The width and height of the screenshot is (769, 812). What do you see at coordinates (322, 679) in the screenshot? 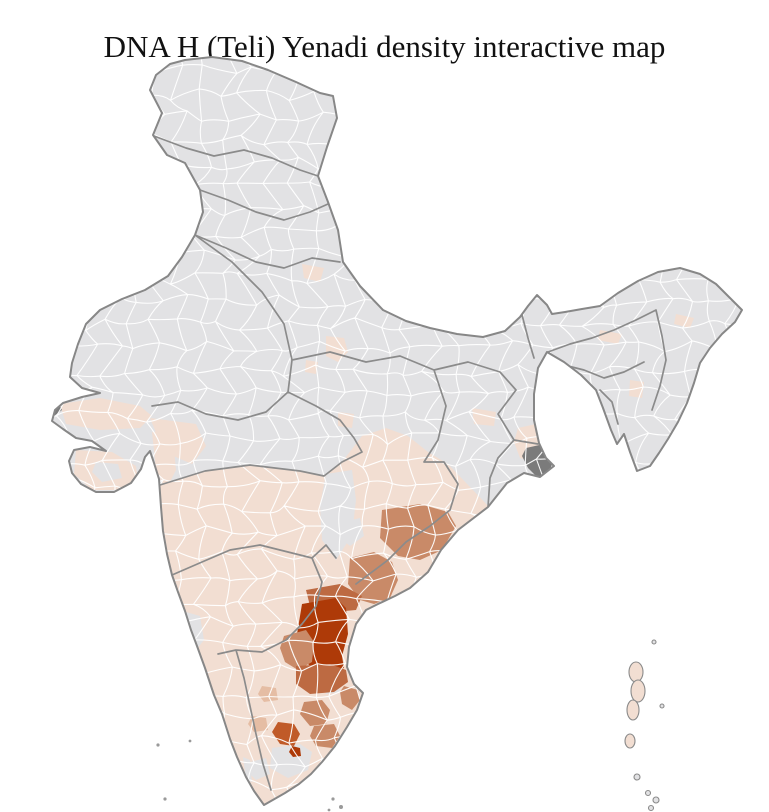
I see `region-chittoor-band` at bounding box center [322, 679].